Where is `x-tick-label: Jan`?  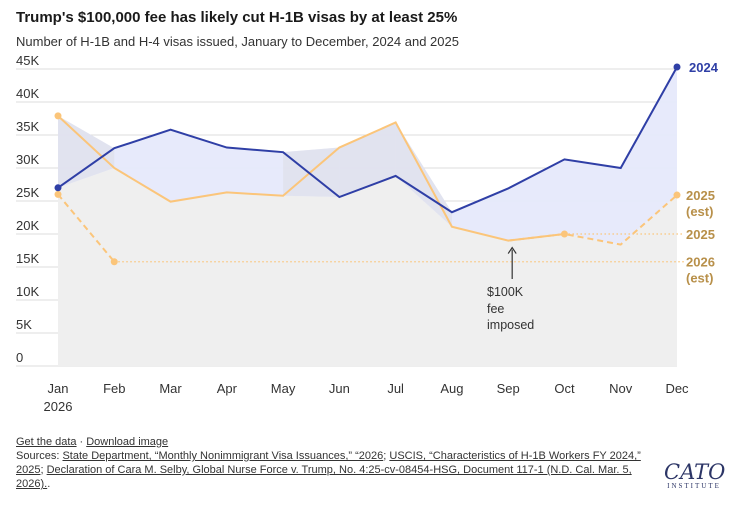 x-tick-label: Jan is located at coordinates (58, 388).